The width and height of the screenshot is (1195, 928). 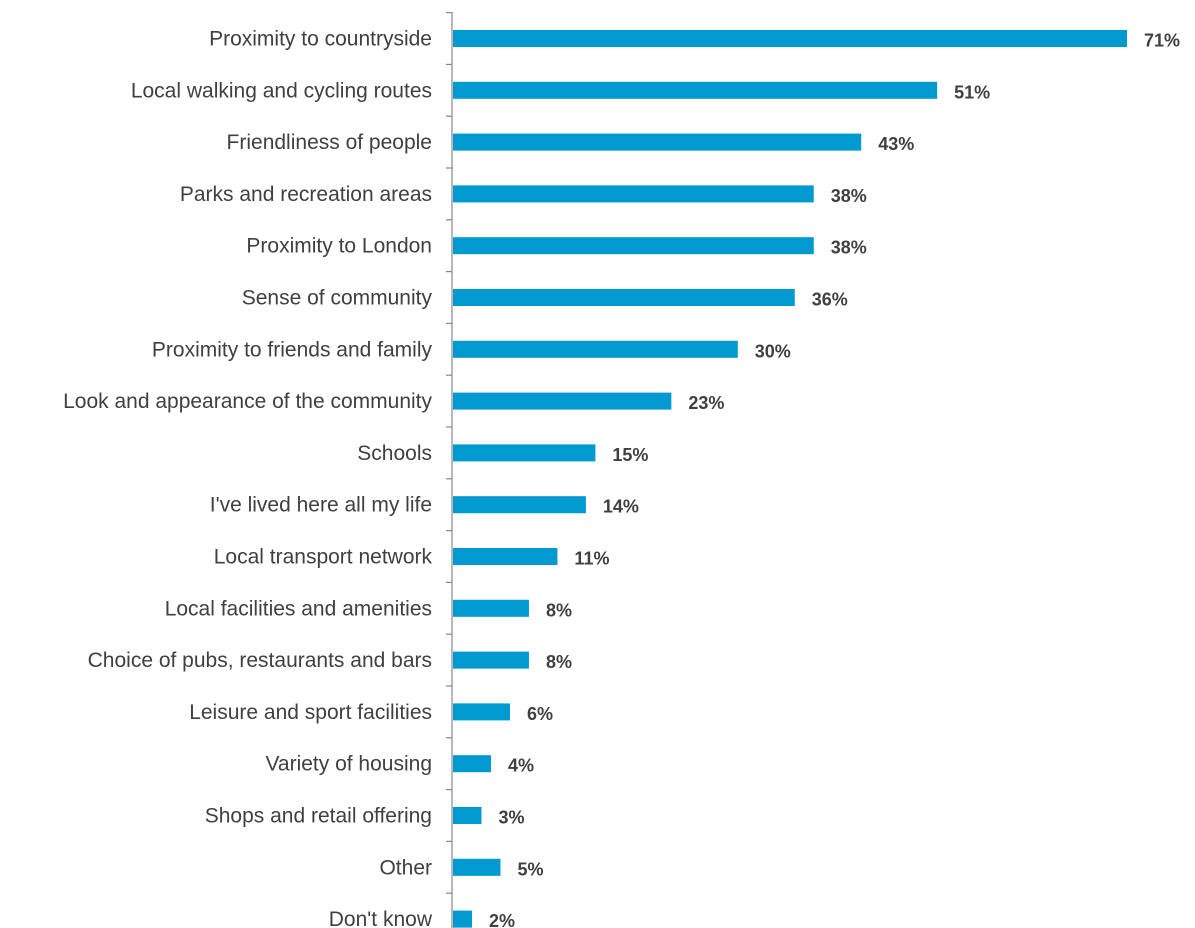 What do you see at coordinates (310, 712) in the screenshot?
I see `category-label: Leisure and sport facilities` at bounding box center [310, 712].